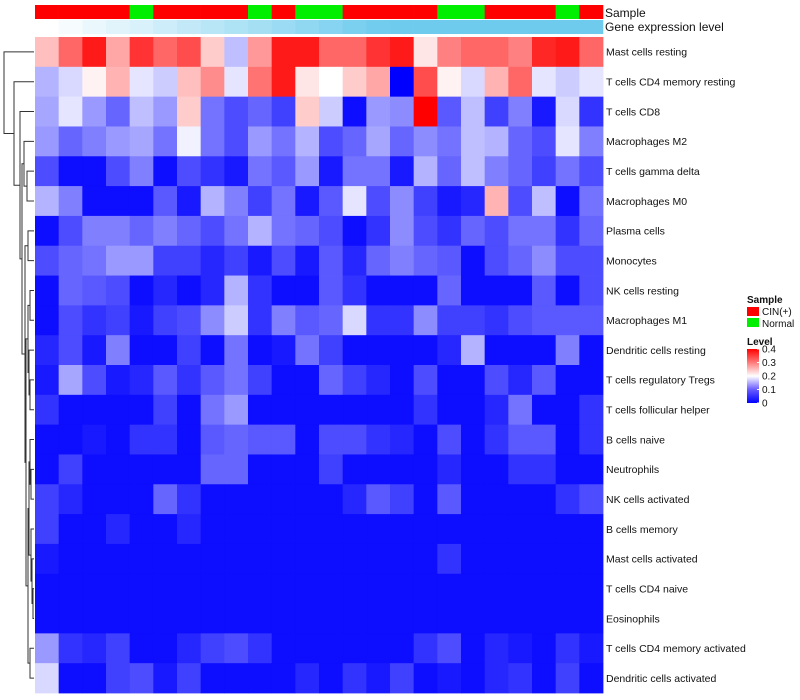 This screenshot has width=800, height=700. I want to click on legend-tick-label: 0.3, so click(769, 363).